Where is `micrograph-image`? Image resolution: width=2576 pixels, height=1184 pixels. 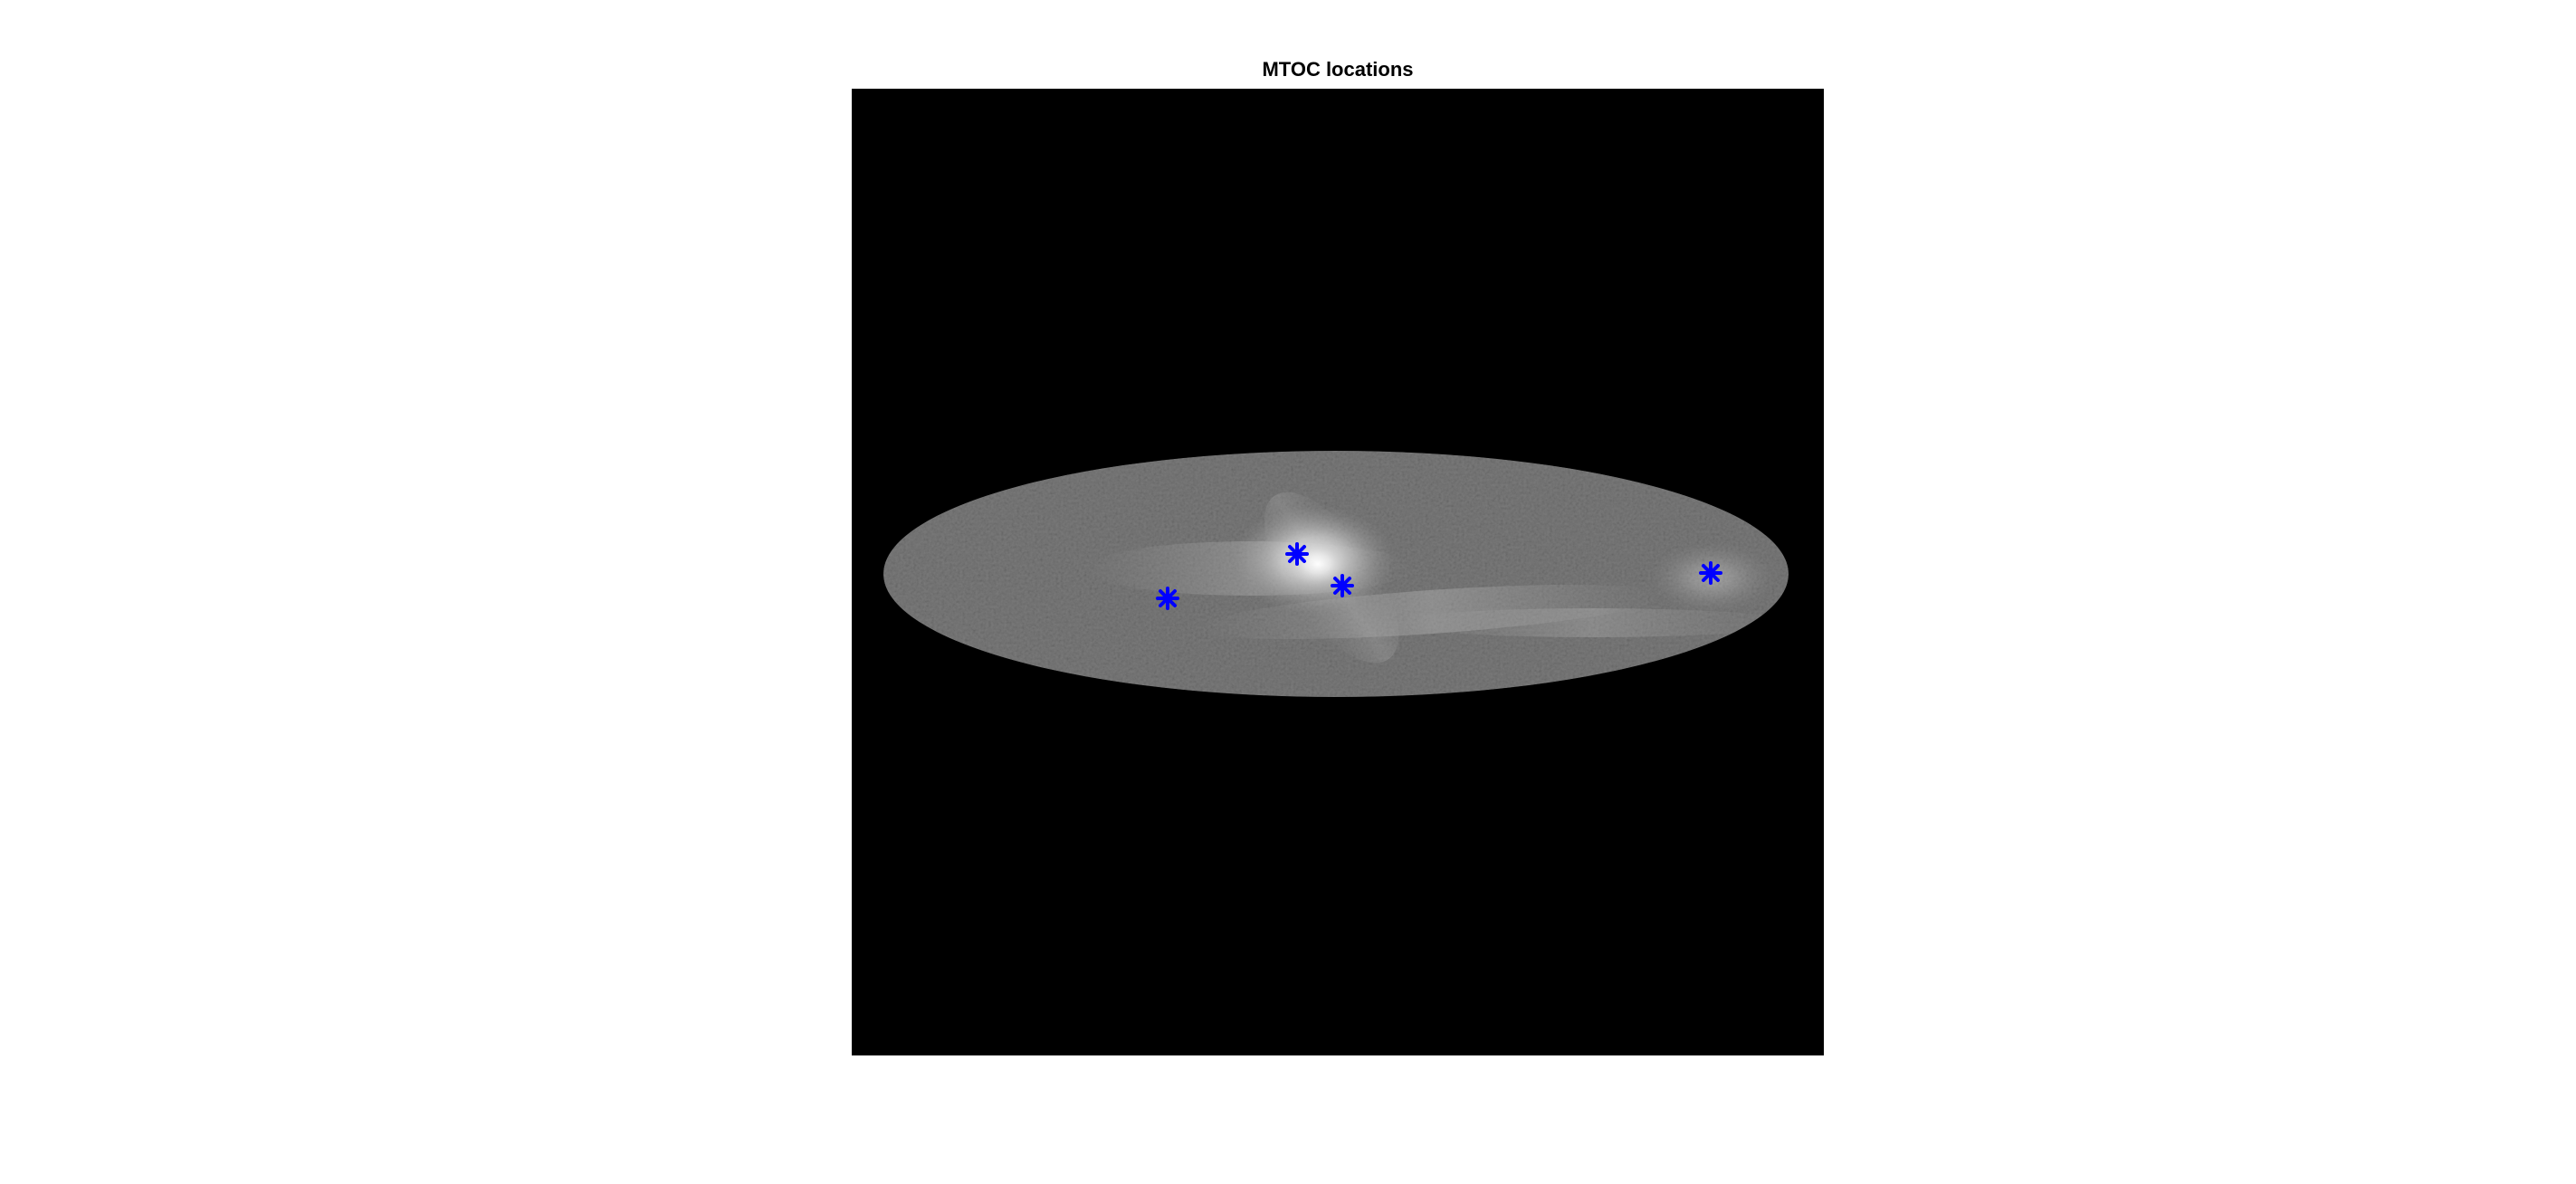
micrograph-image is located at coordinates (1336, 574).